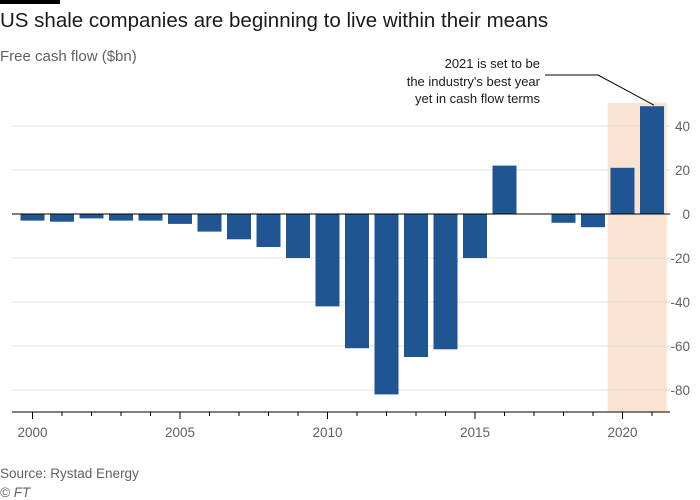 The image size is (700, 500). I want to click on y-tick-label: -40, so click(680, 302).